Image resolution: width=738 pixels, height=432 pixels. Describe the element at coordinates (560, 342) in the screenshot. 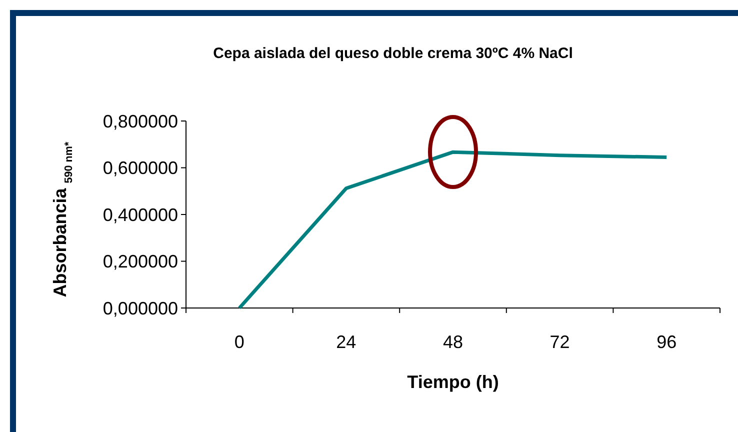

I see `x-tick-label: 72` at that location.